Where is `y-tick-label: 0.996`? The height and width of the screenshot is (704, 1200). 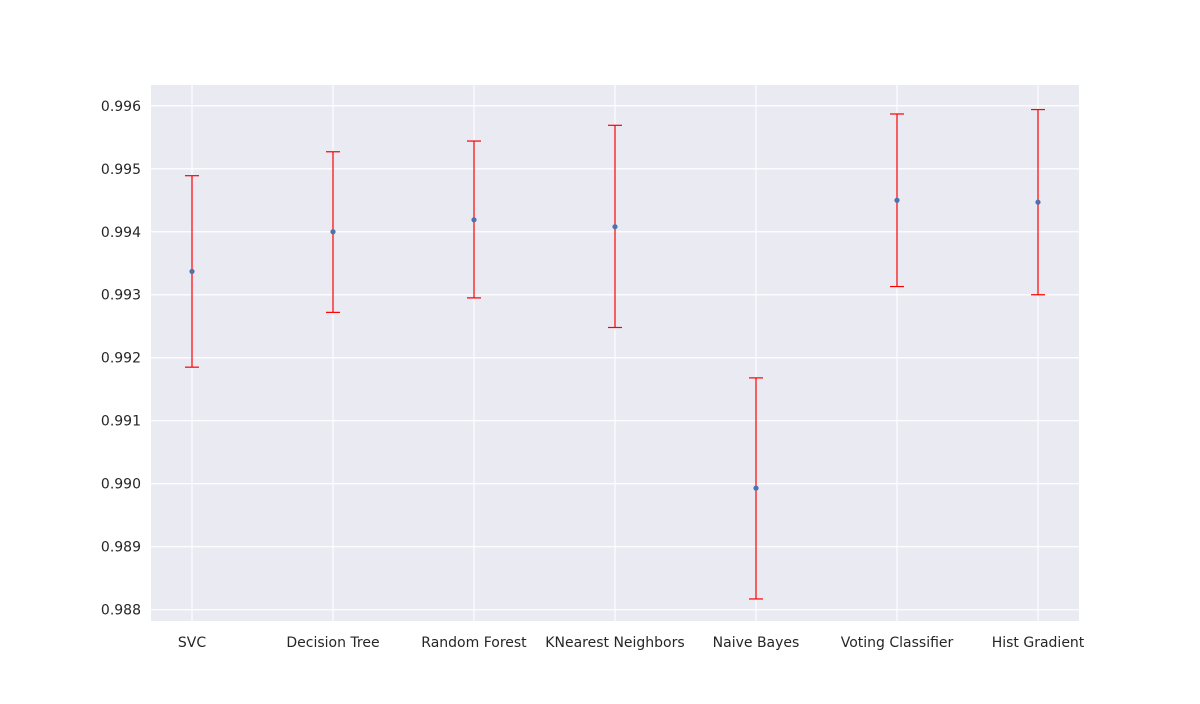
y-tick-label: 0.996 is located at coordinates (121, 107).